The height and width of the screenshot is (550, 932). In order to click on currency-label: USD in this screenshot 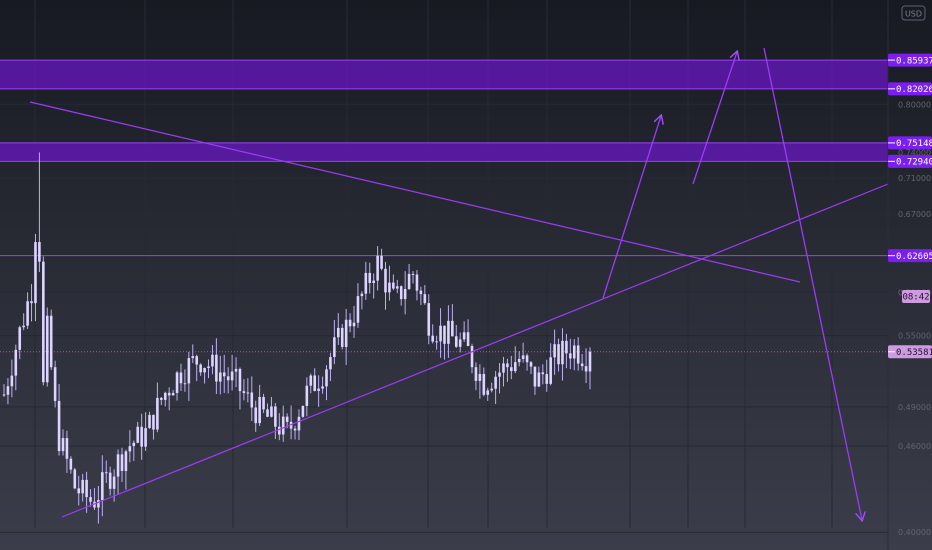, I will do `click(913, 14)`.